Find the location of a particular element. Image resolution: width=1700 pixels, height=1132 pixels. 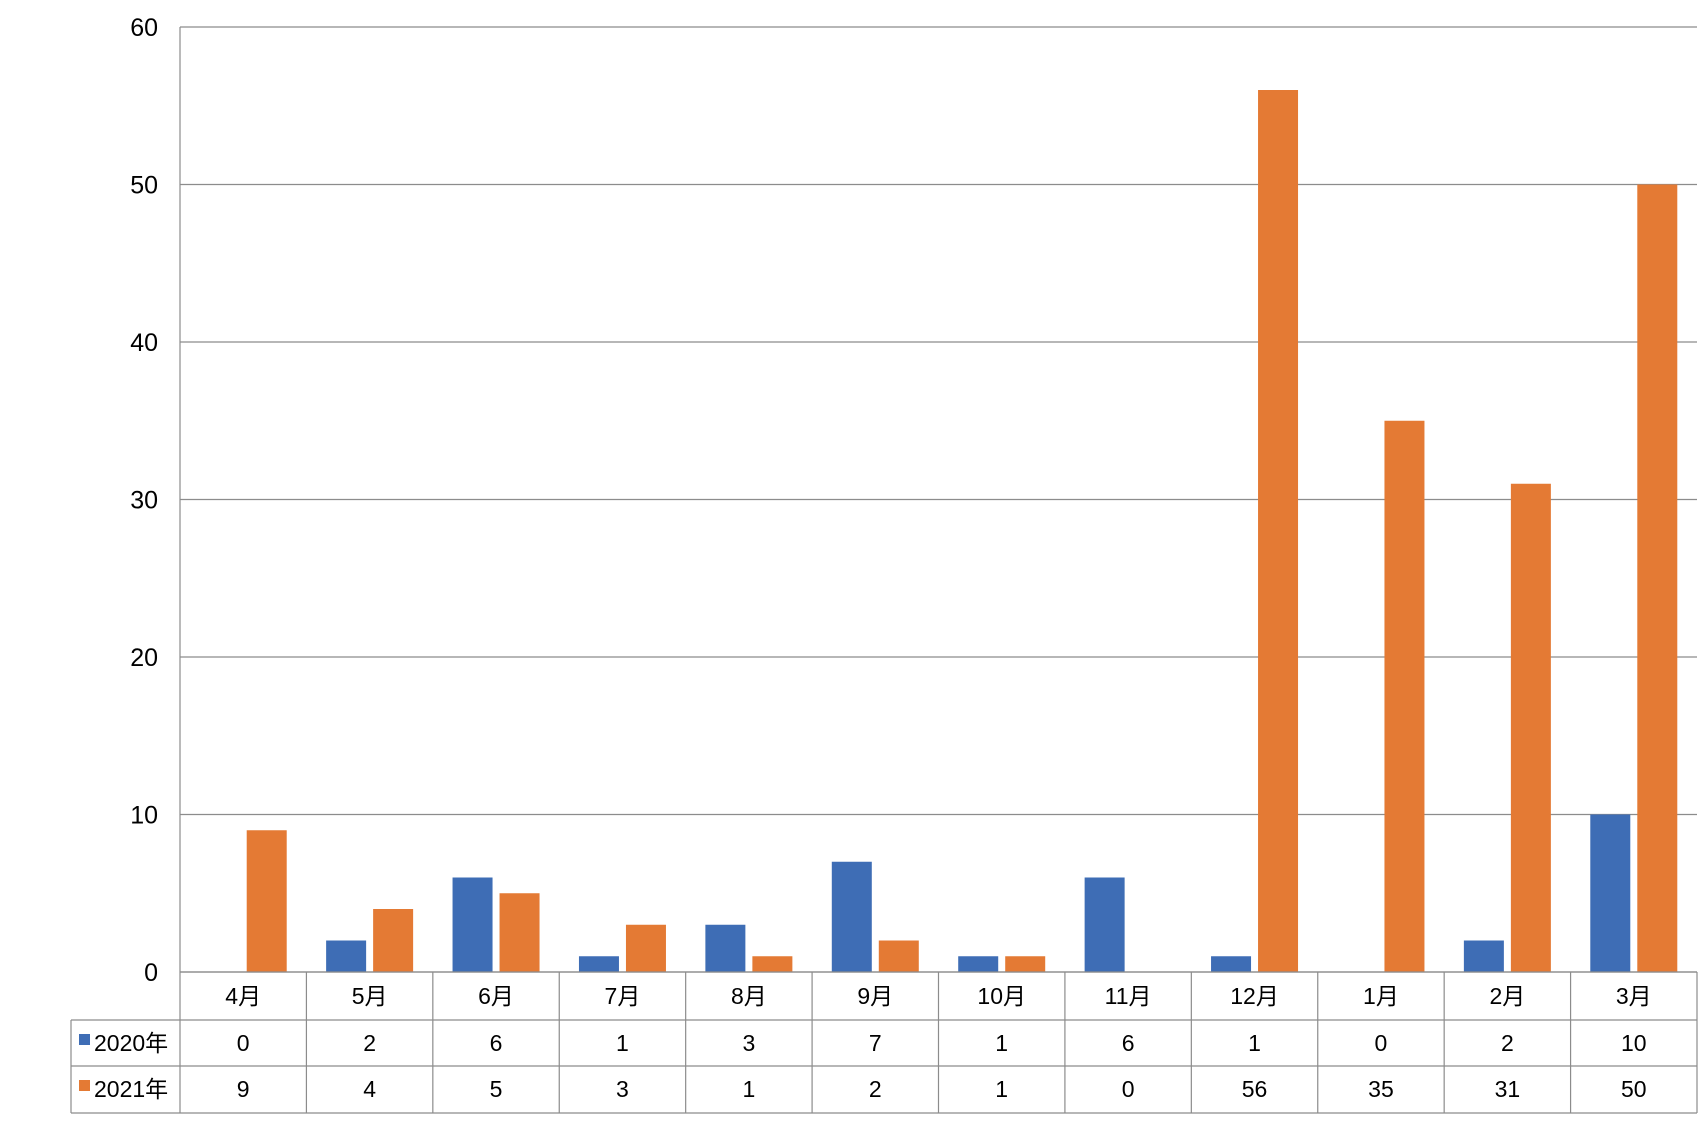

bar-2020年-10月 is located at coordinates (978, 964).